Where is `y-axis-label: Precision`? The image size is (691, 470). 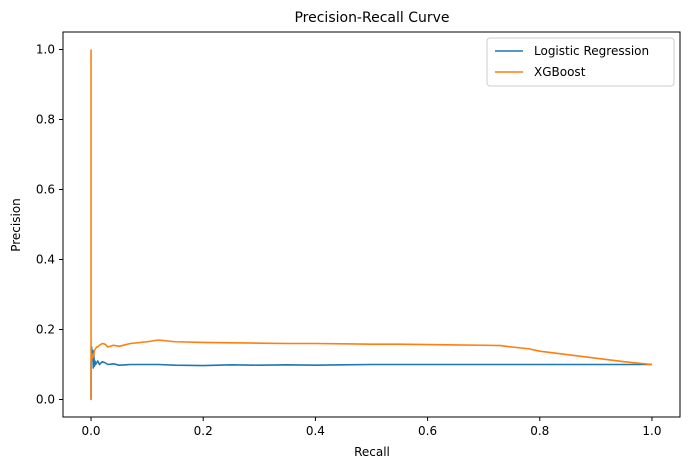 y-axis-label: Precision is located at coordinates (16, 225).